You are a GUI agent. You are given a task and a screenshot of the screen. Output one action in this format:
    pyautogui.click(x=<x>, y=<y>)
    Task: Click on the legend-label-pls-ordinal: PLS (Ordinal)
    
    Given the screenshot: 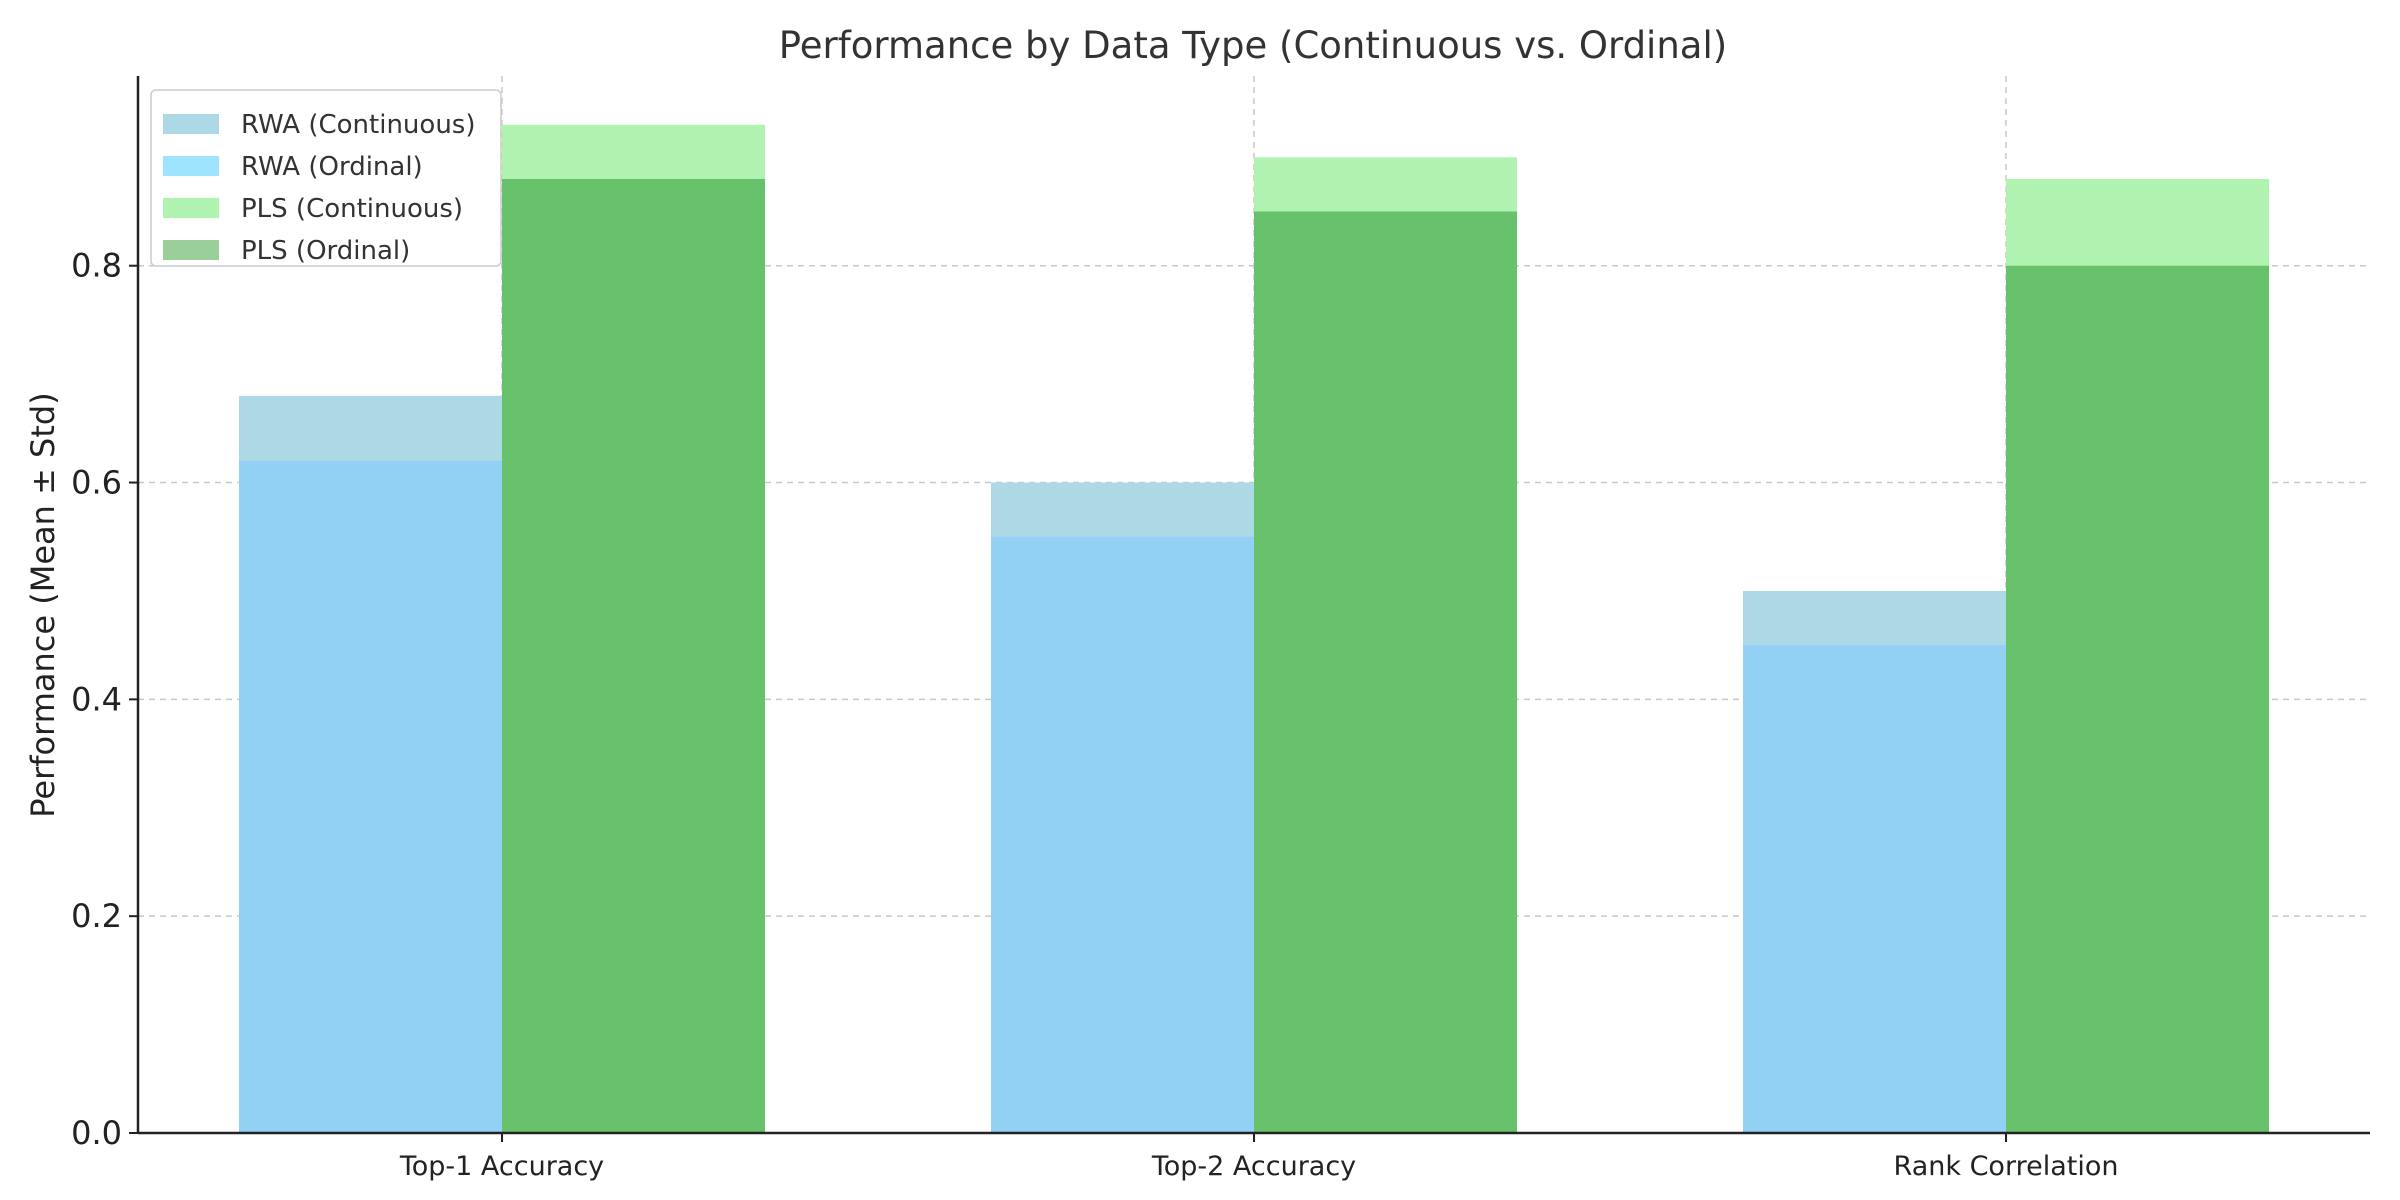 What is the action you would take?
    pyautogui.click(x=325, y=251)
    